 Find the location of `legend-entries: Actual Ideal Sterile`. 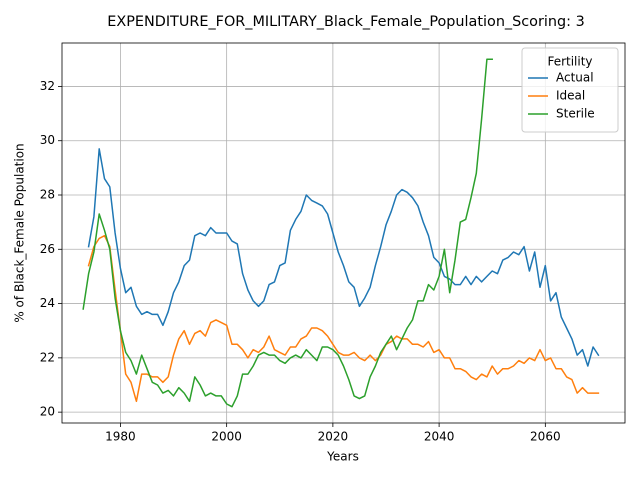

legend-entries: Actual Ideal Sterile is located at coordinates (561, 96).